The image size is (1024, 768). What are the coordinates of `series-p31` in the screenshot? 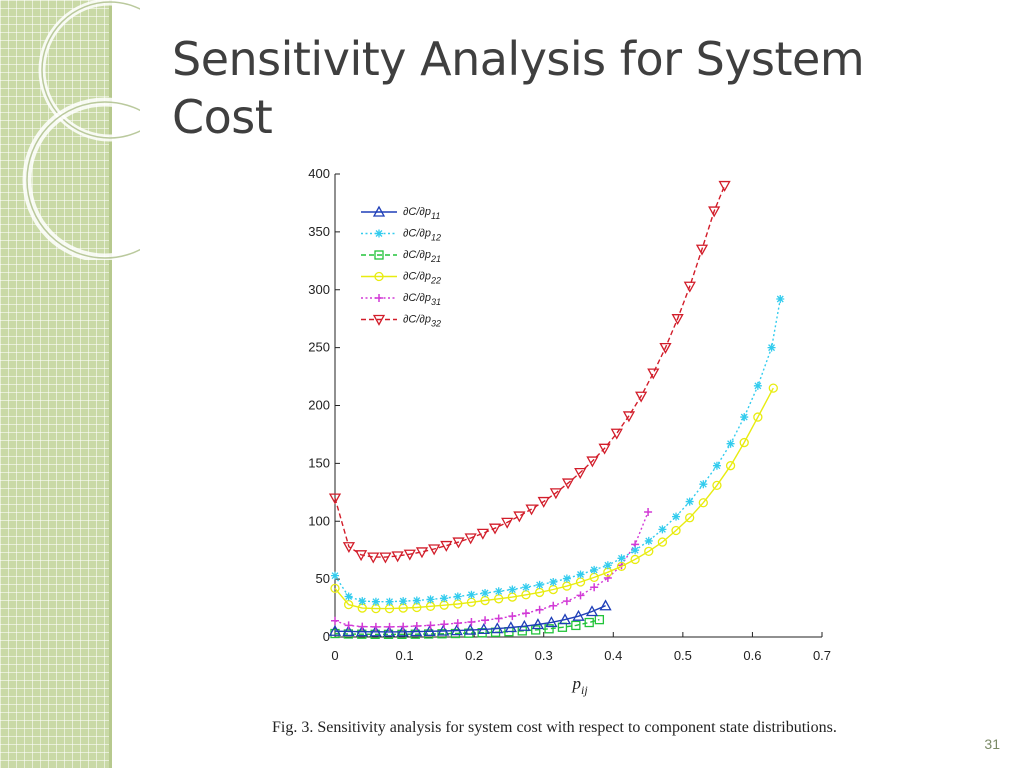 It's located at (492, 569).